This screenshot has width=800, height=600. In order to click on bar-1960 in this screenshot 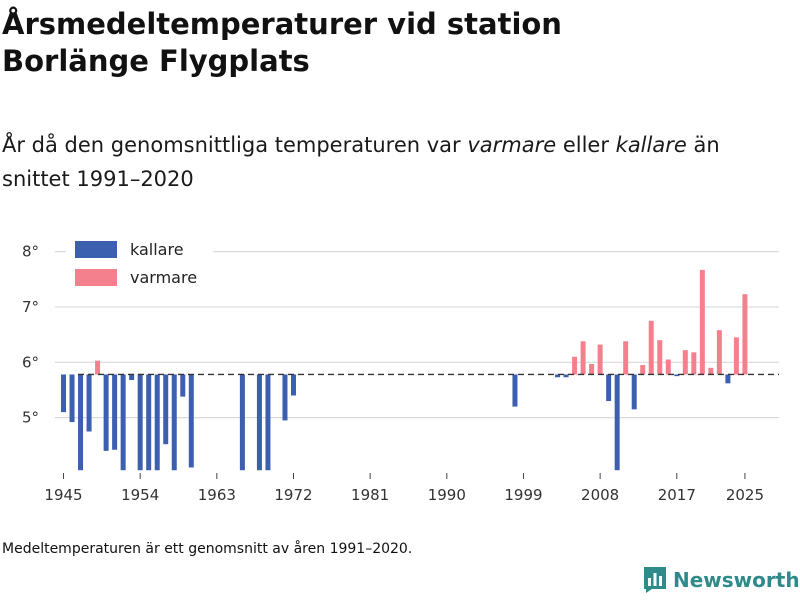, I will do `click(191, 421)`.